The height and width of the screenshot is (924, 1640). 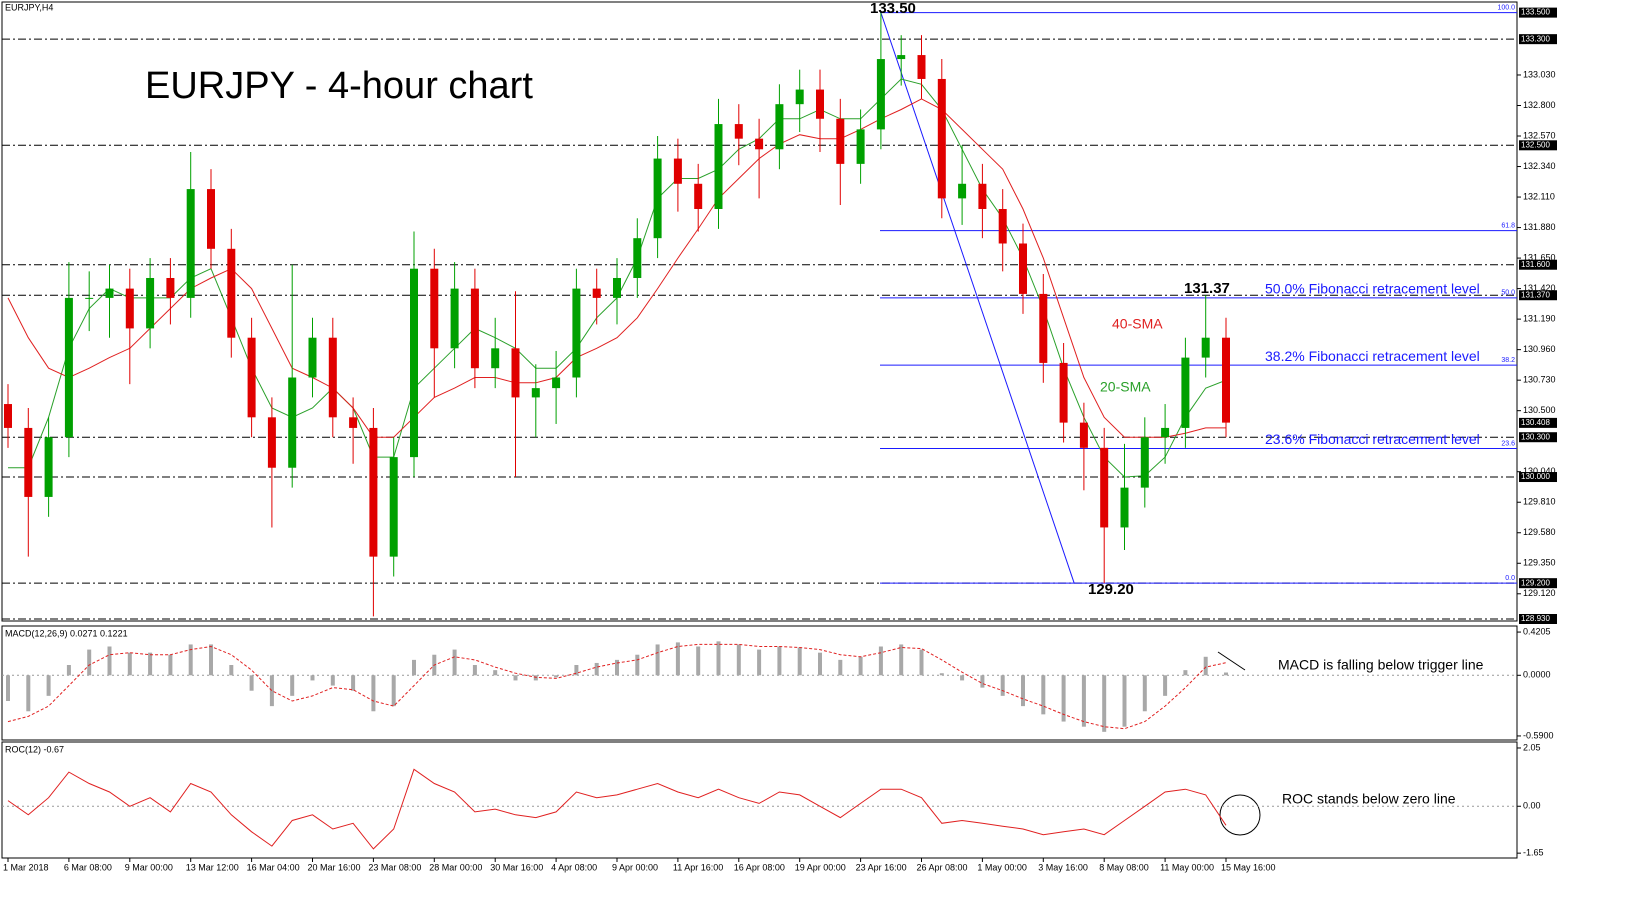 I want to click on fib-trendline, so click(x=977, y=298).